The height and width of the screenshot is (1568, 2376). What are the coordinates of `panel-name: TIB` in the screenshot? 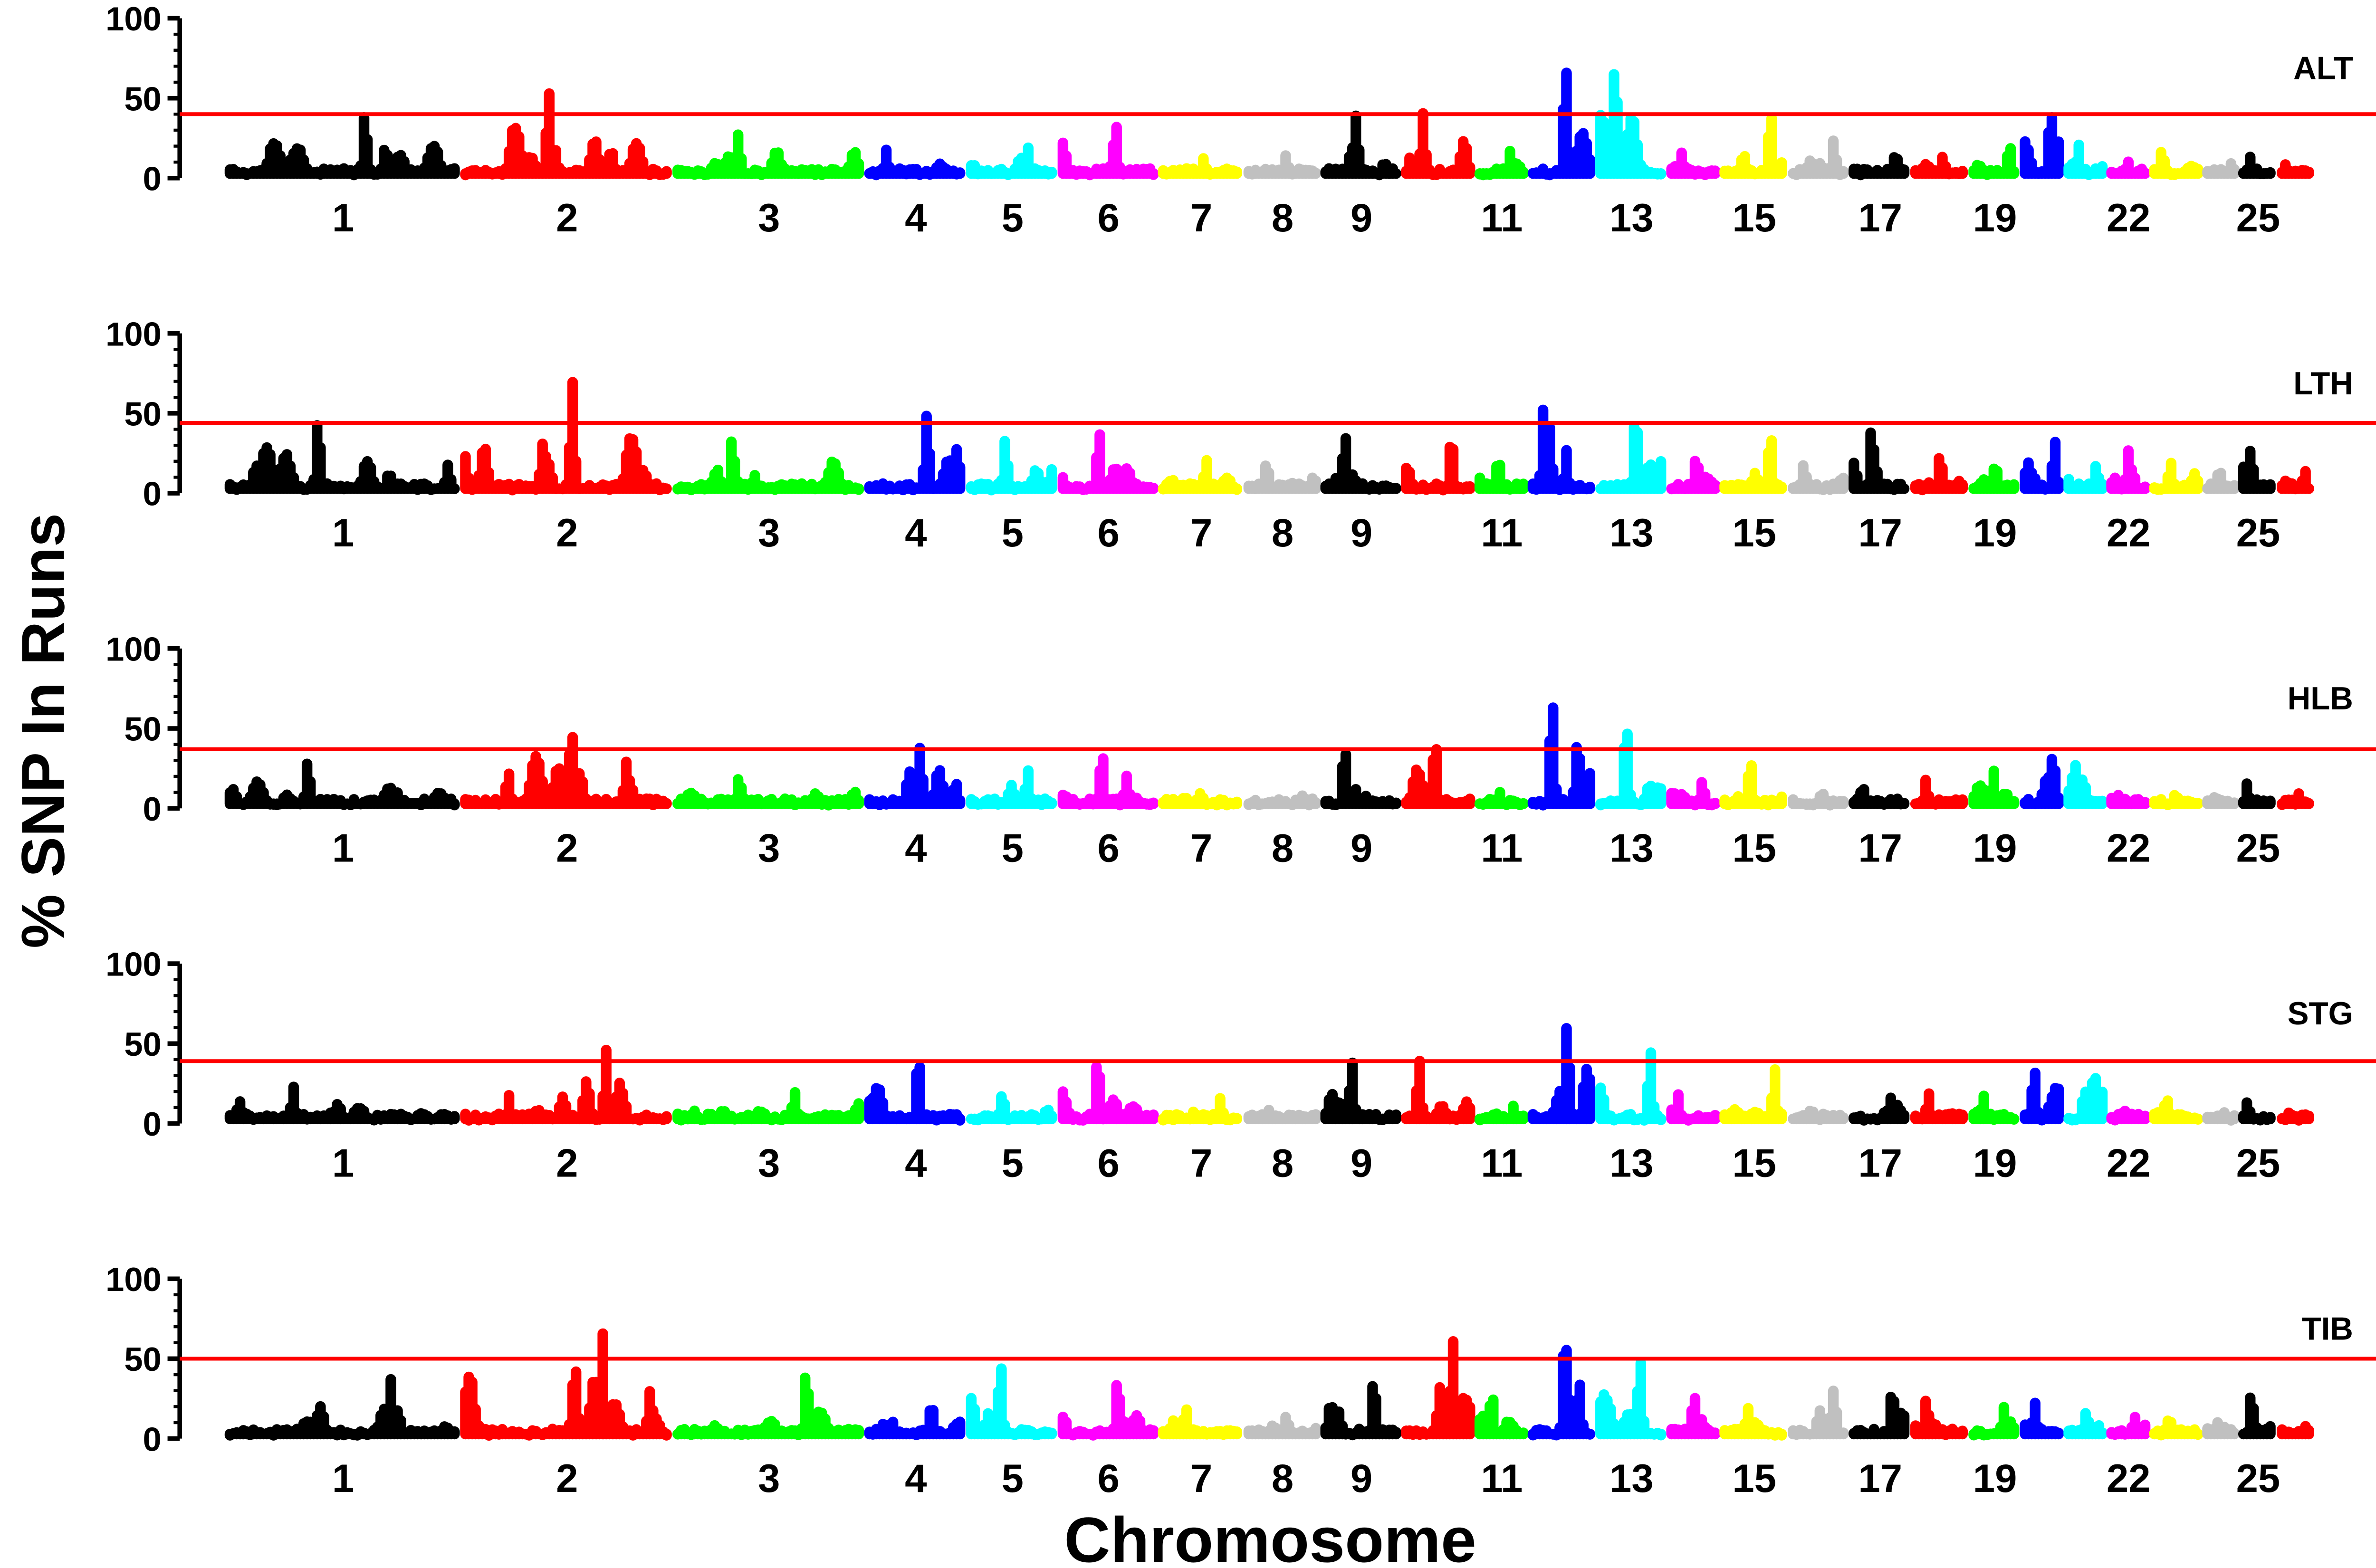 It's located at (2327, 1329).